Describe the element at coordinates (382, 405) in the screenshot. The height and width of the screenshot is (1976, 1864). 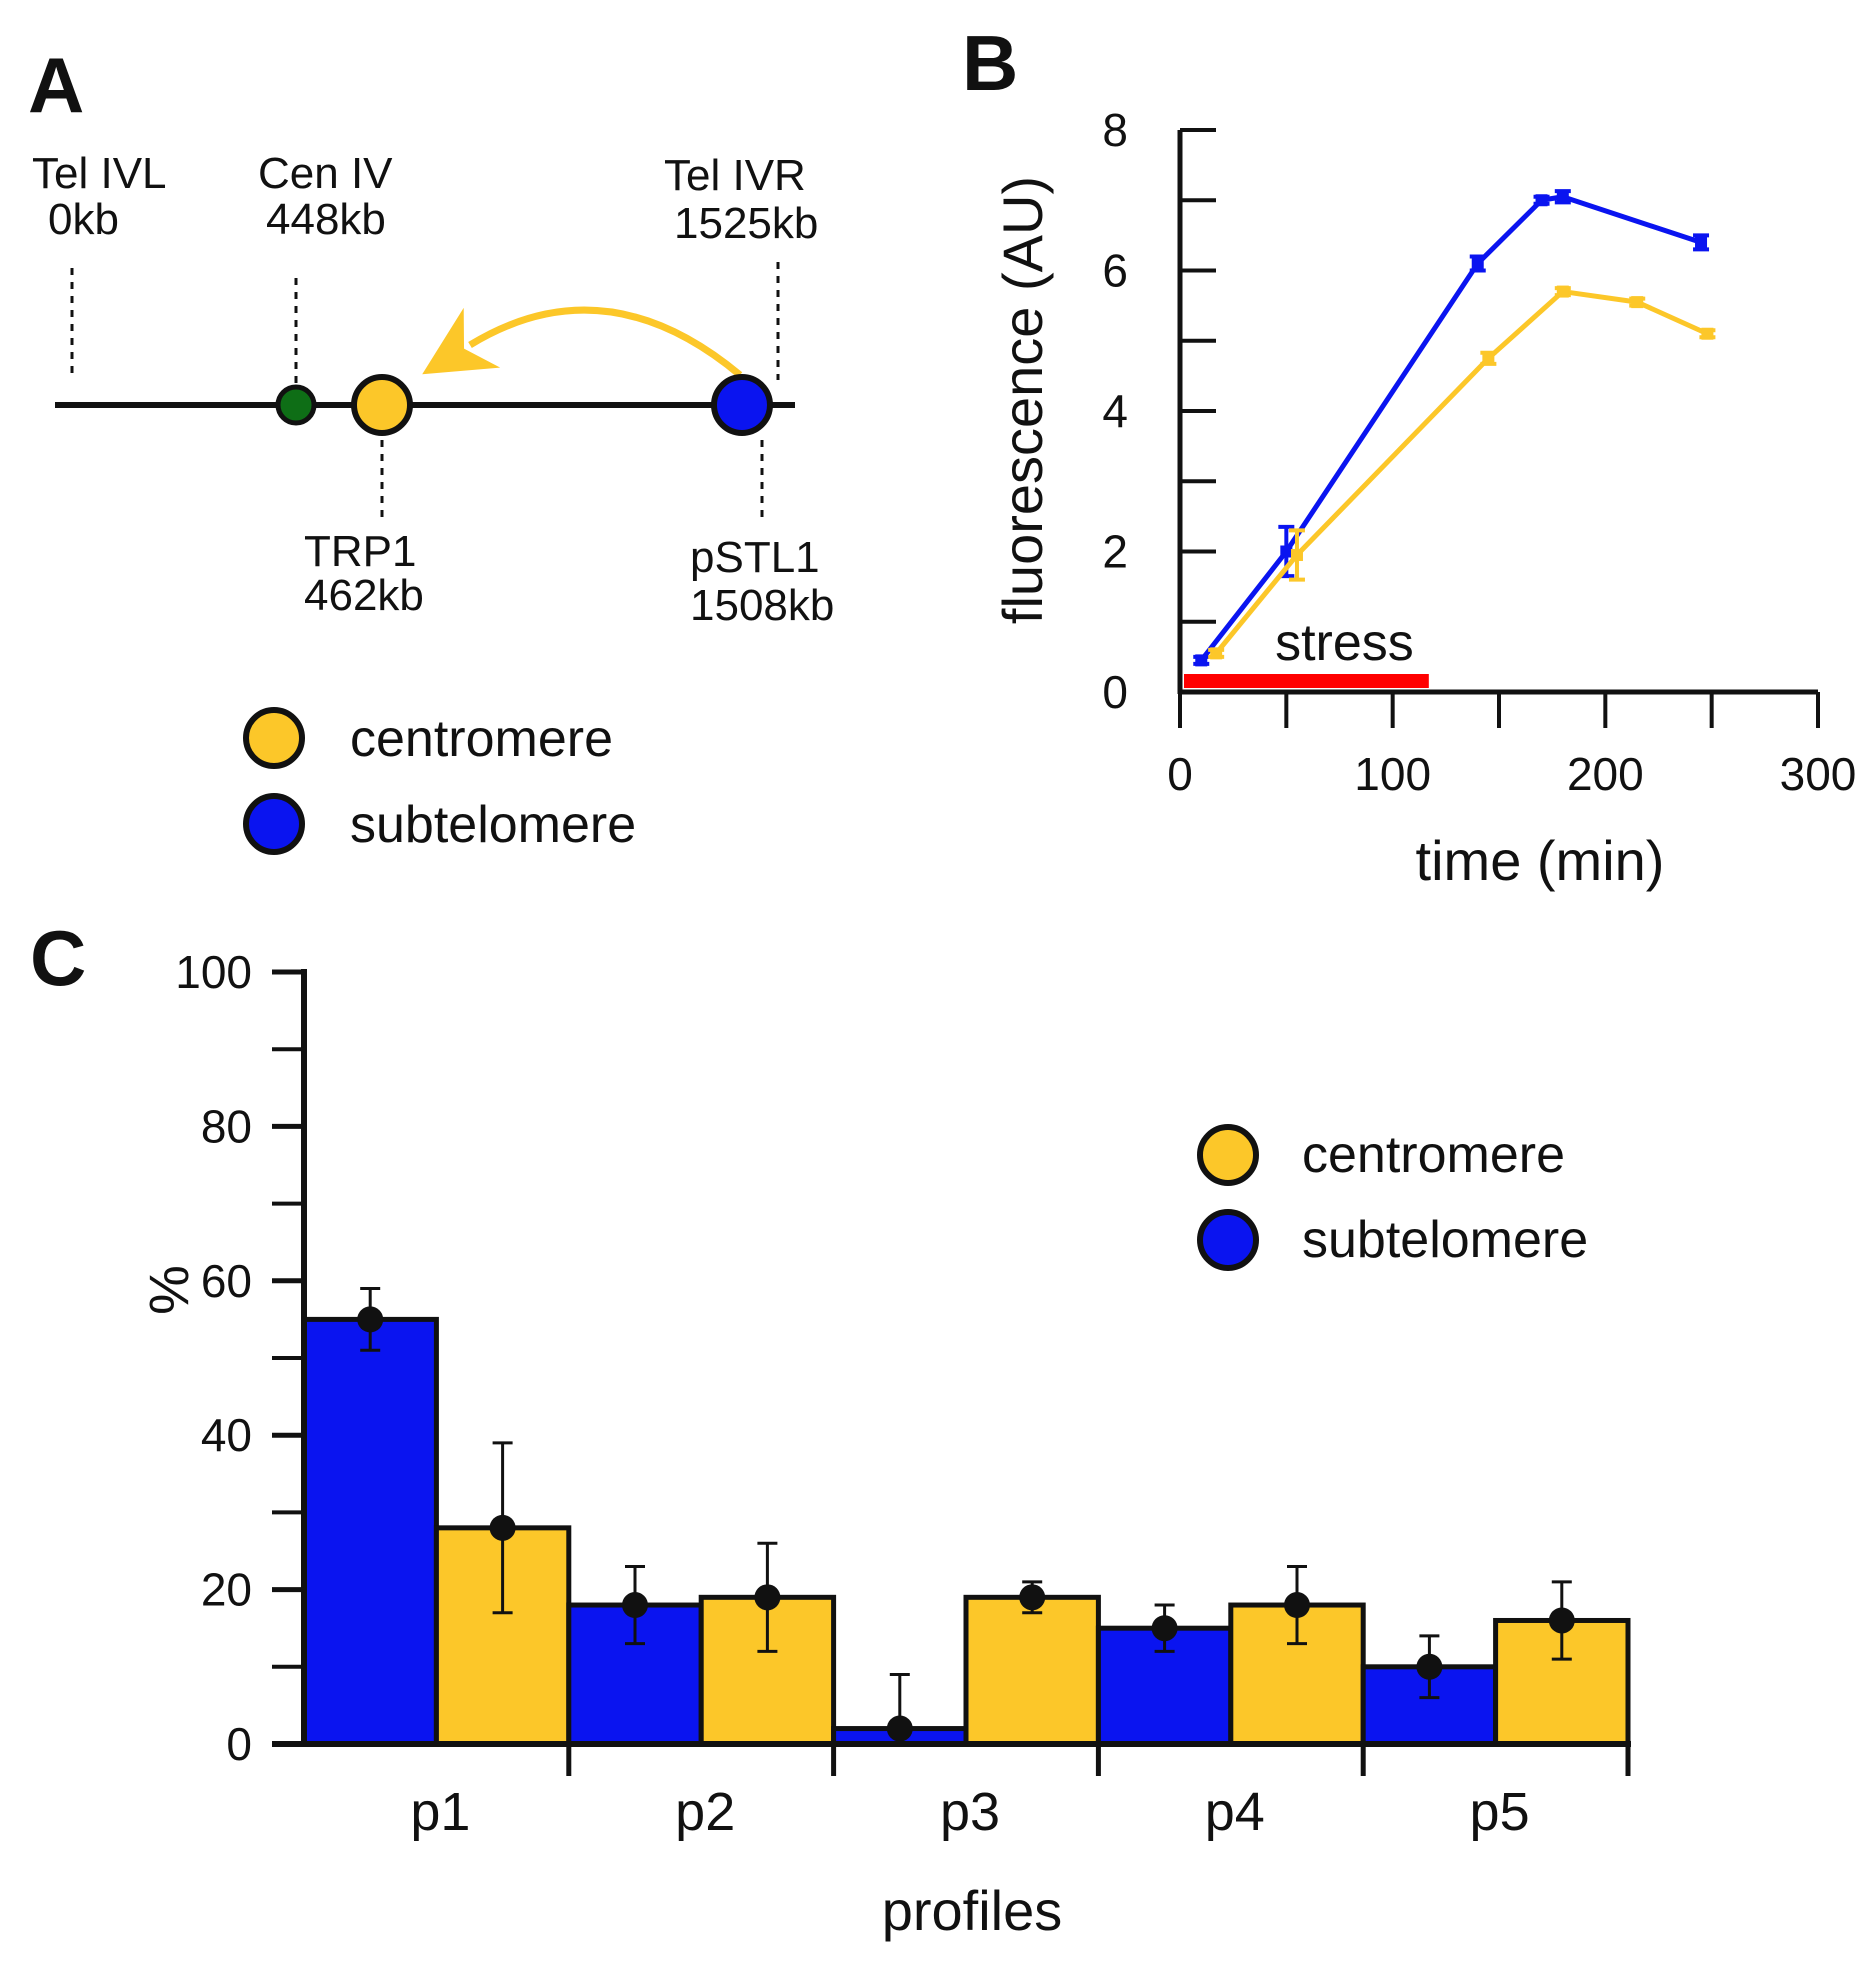
I see `trp1-locus-dot` at that location.